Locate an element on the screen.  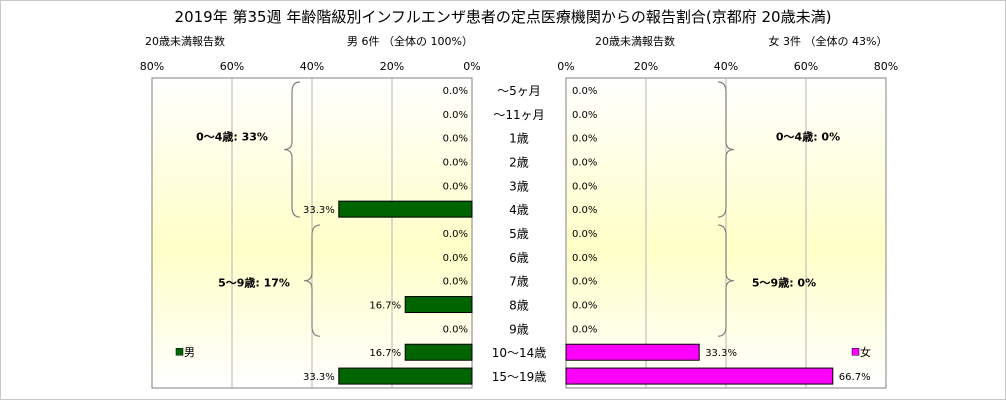
group-annotation: 0〜4歳: 0% is located at coordinates (808, 137).